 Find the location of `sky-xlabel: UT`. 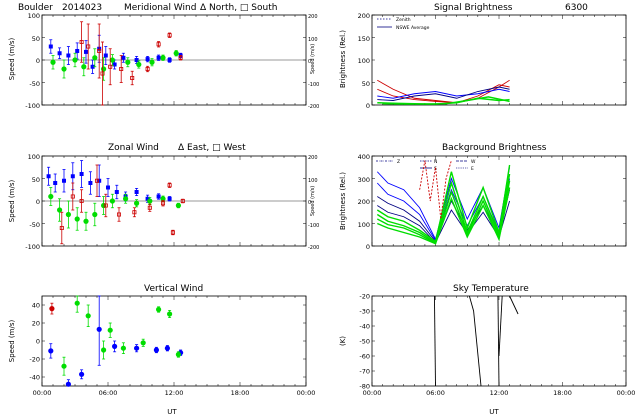

sky-xlabel: UT is located at coordinates (494, 412).